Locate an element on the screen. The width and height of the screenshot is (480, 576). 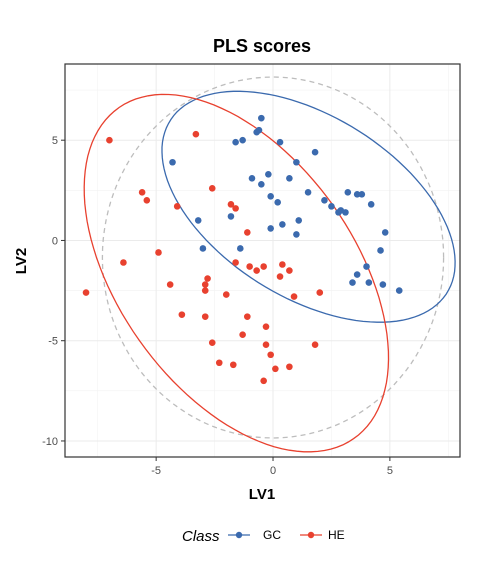
x-tick-label: 5 is located at coordinates (390, 471).